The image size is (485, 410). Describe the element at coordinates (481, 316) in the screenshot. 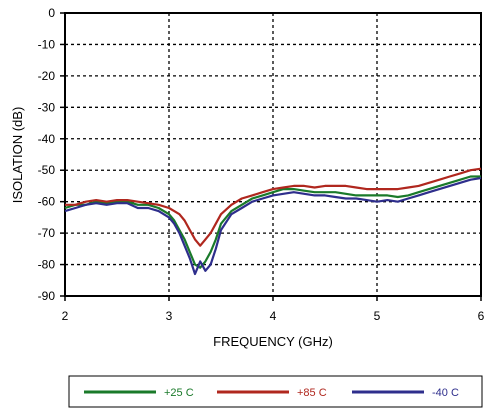

I see `x-tick-label: 6` at that location.